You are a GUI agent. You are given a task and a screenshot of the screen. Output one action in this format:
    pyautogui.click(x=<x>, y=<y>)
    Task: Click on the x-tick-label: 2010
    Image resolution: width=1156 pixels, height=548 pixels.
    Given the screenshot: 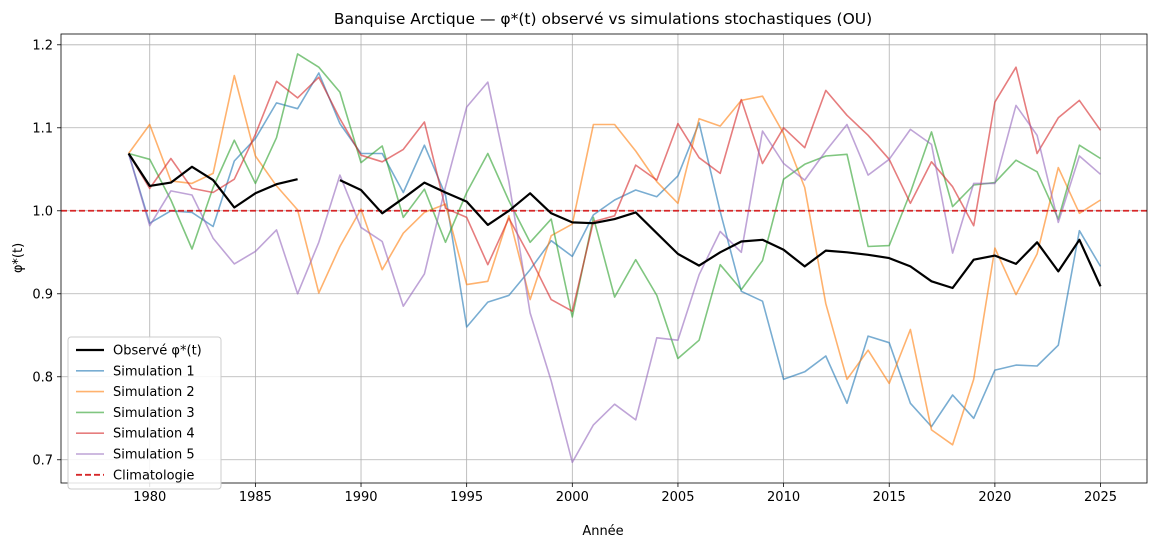 What is the action you would take?
    pyautogui.click(x=783, y=497)
    